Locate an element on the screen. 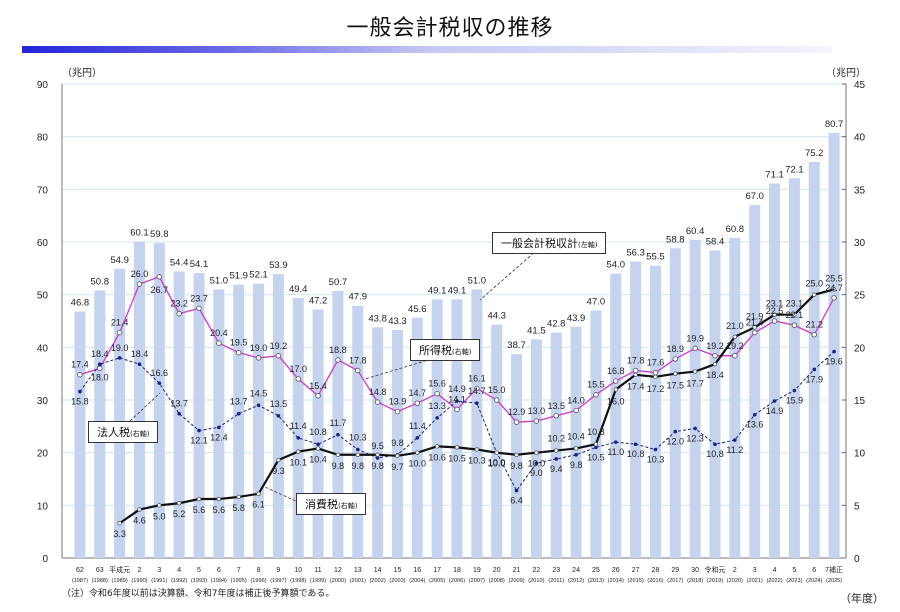 The width and height of the screenshot is (900, 612). left-axis-tick: 90 is located at coordinates (43, 85).